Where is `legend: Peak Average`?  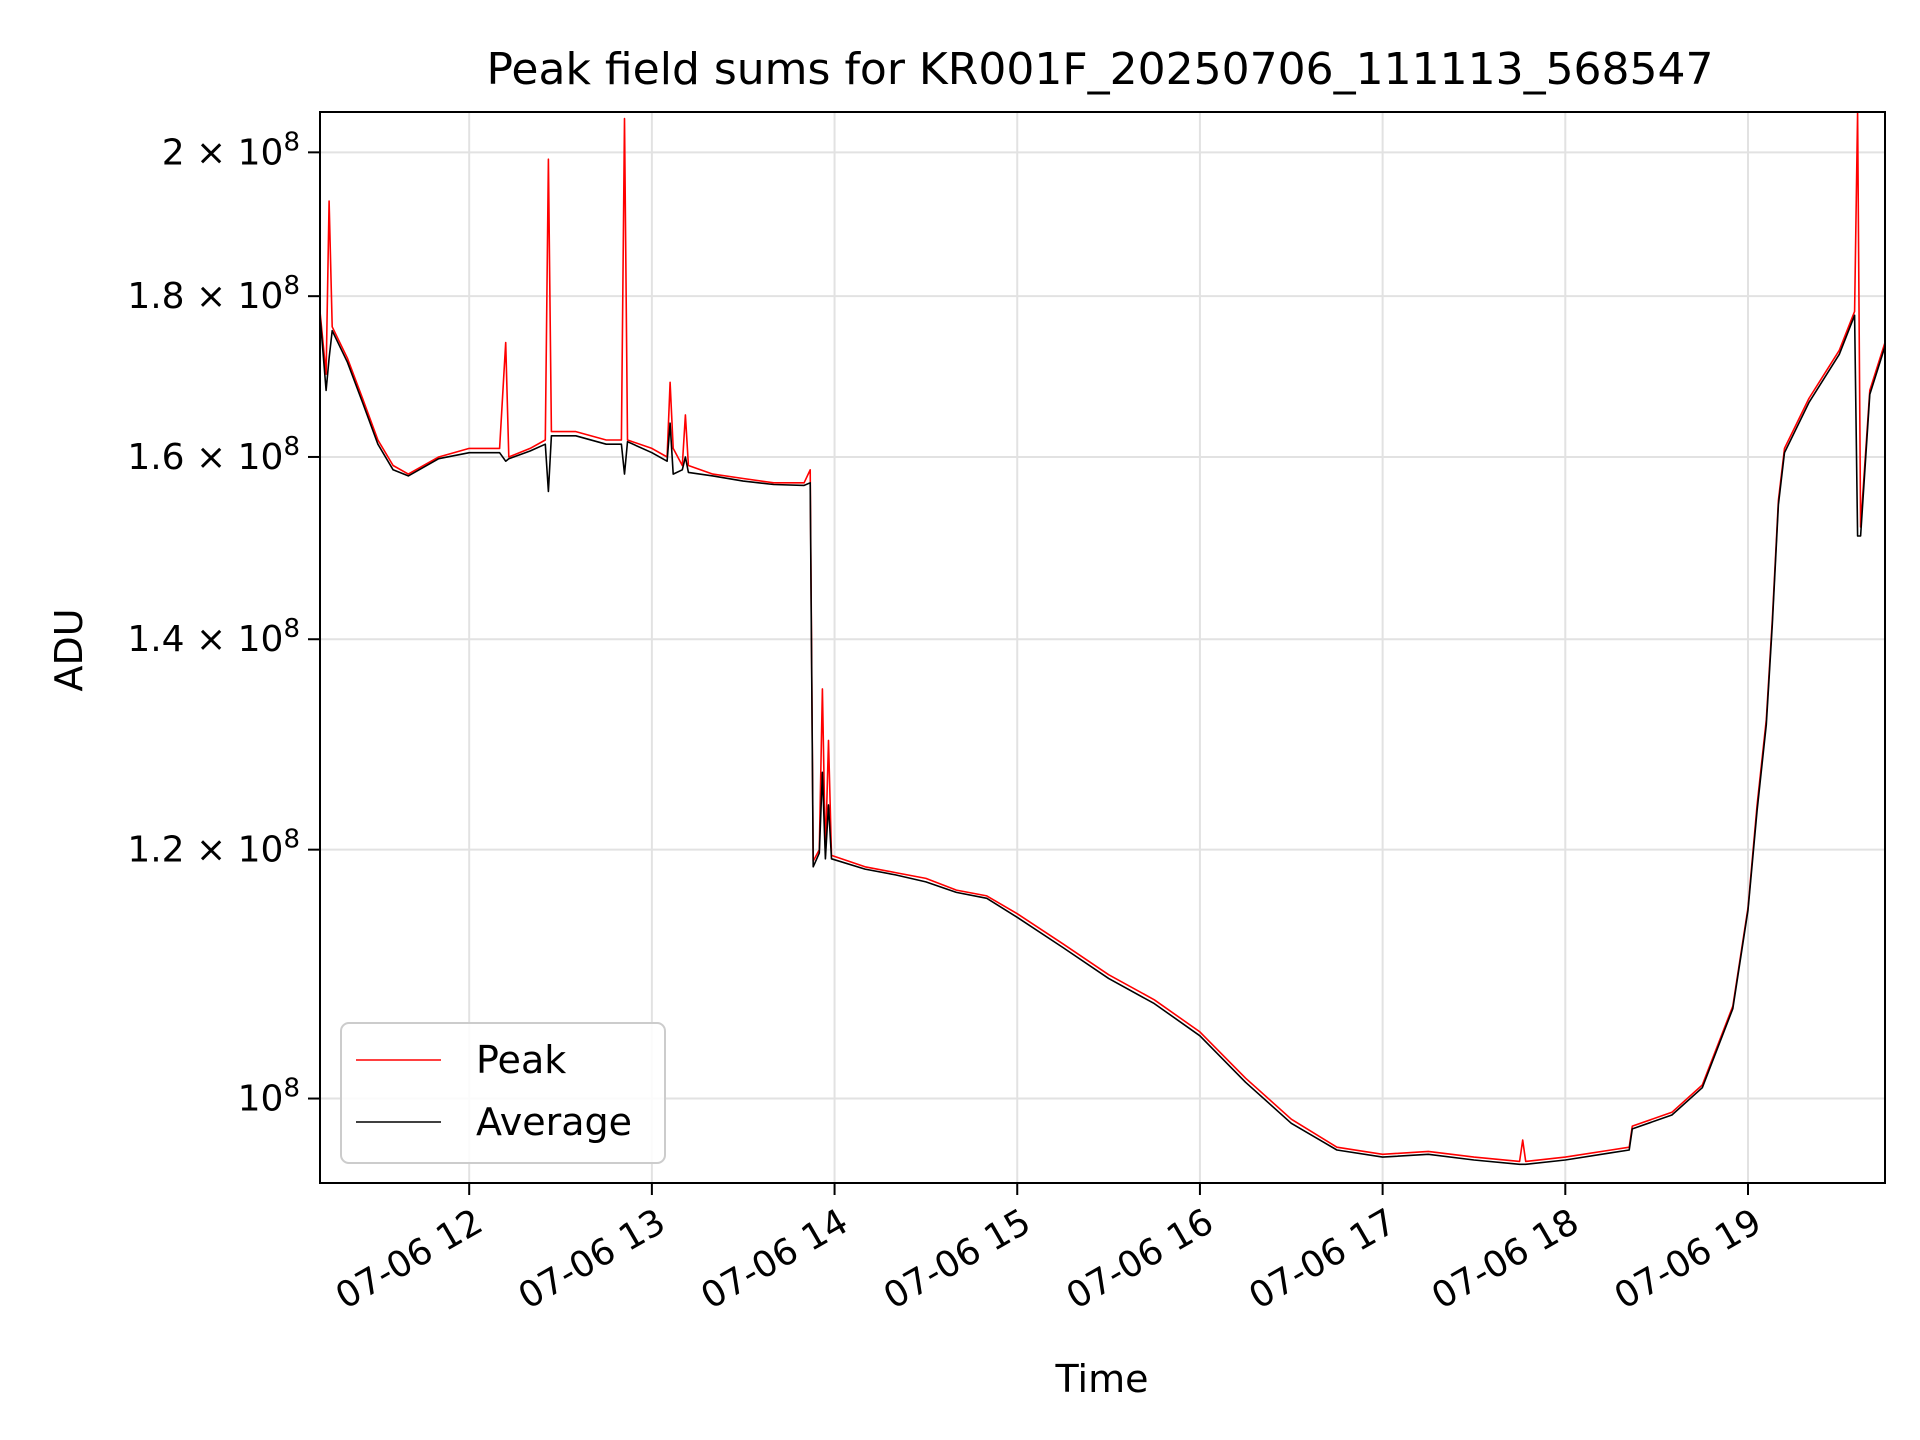
legend: Peak Average is located at coordinates (503, 1093).